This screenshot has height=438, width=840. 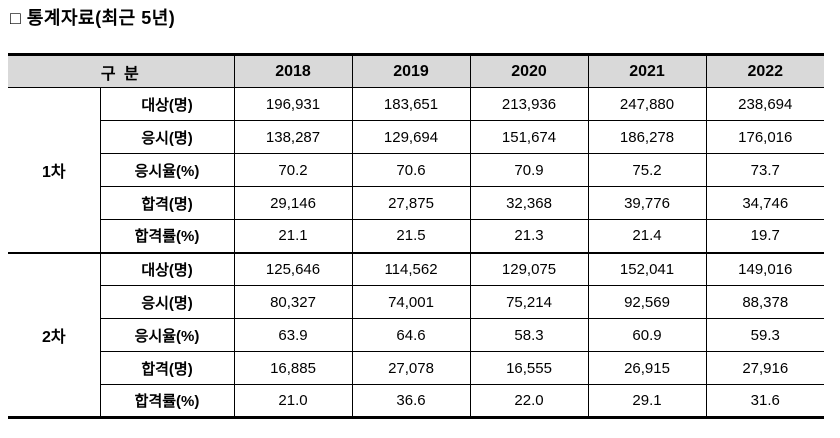 I want to click on data-cell: 64.6, so click(x=411, y=335).